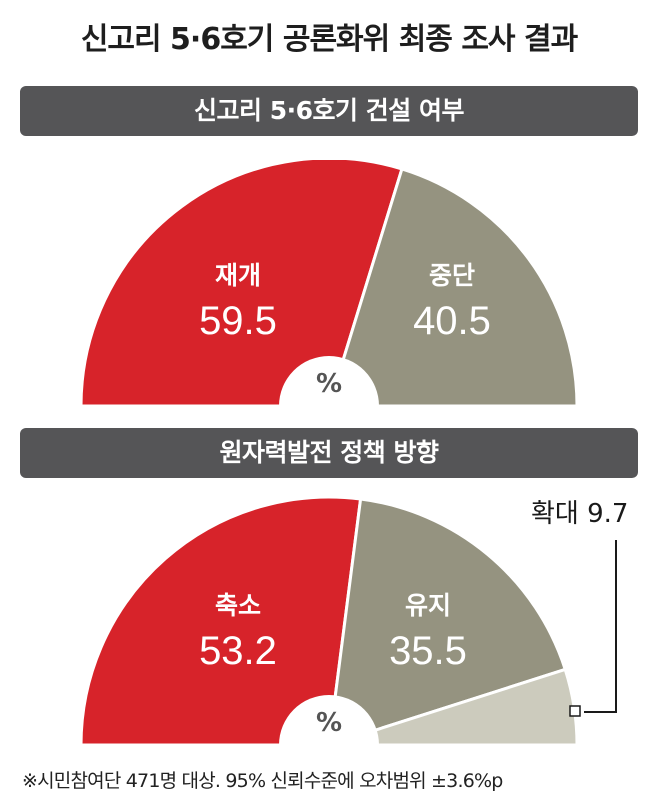  What do you see at coordinates (452, 275) in the screenshot?
I see `slice-label-2: 중단` at bounding box center [452, 275].